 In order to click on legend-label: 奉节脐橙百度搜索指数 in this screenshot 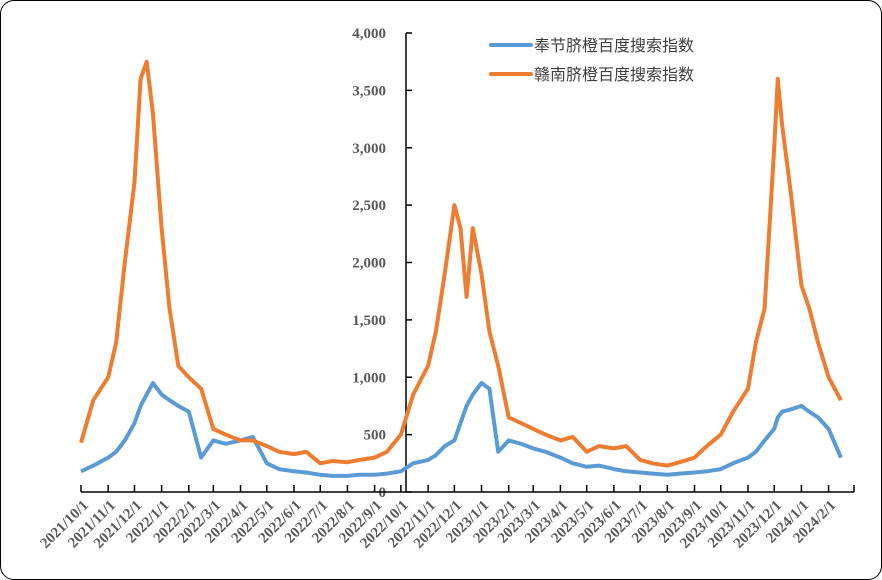, I will do `click(614, 45)`.